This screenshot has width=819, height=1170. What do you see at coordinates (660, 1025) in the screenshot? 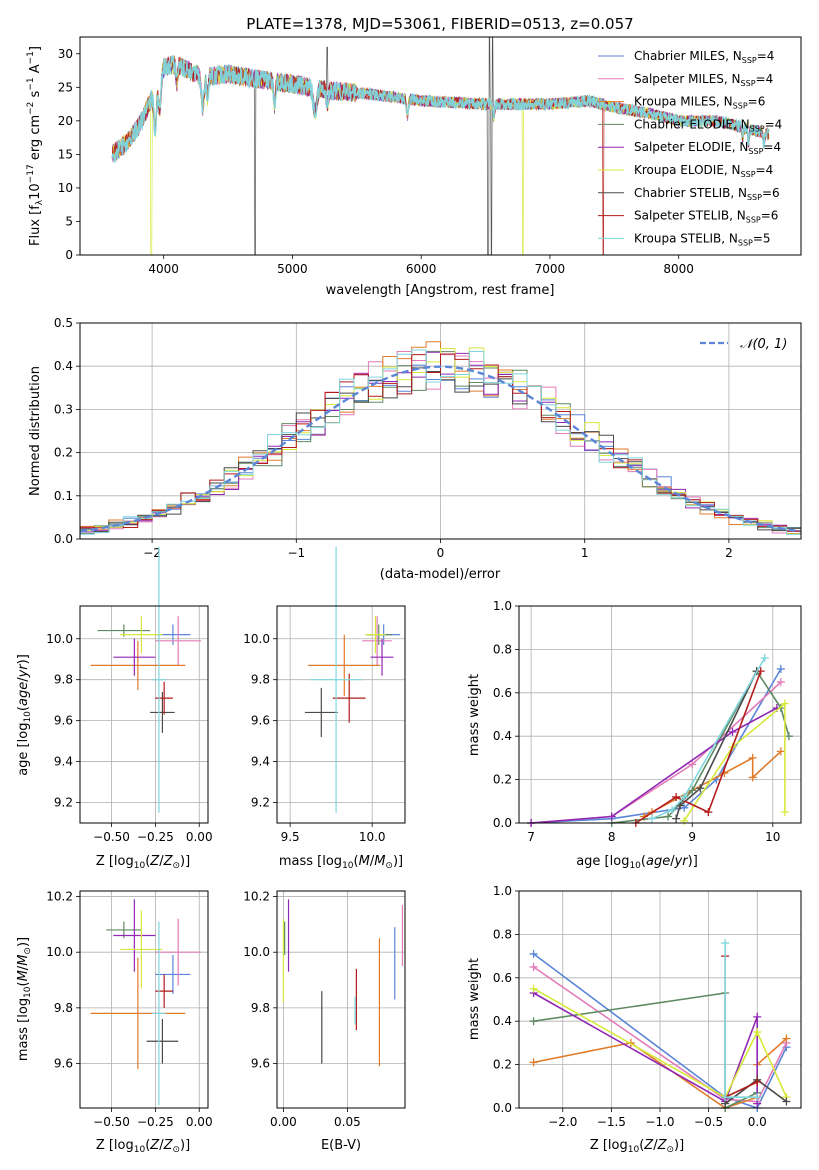
I see `weight_vs_Z-marks` at bounding box center [660, 1025].